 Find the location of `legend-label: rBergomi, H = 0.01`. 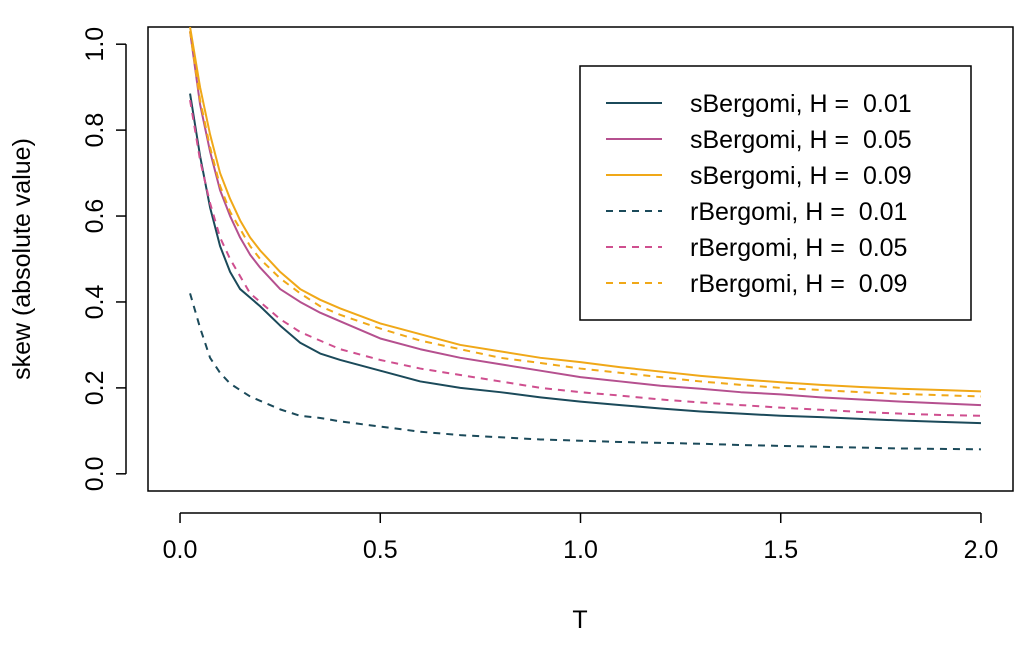

legend-label: rBergomi, H = 0.01 is located at coordinates (798, 212).